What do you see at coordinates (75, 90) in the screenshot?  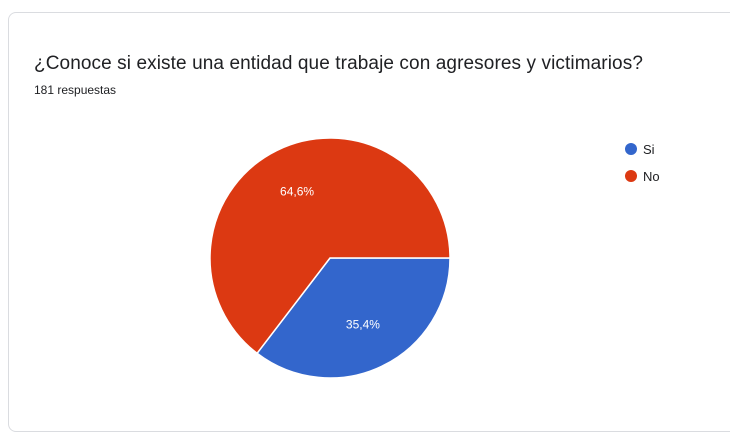 I see `response-count: 181 respuestas` at bounding box center [75, 90].